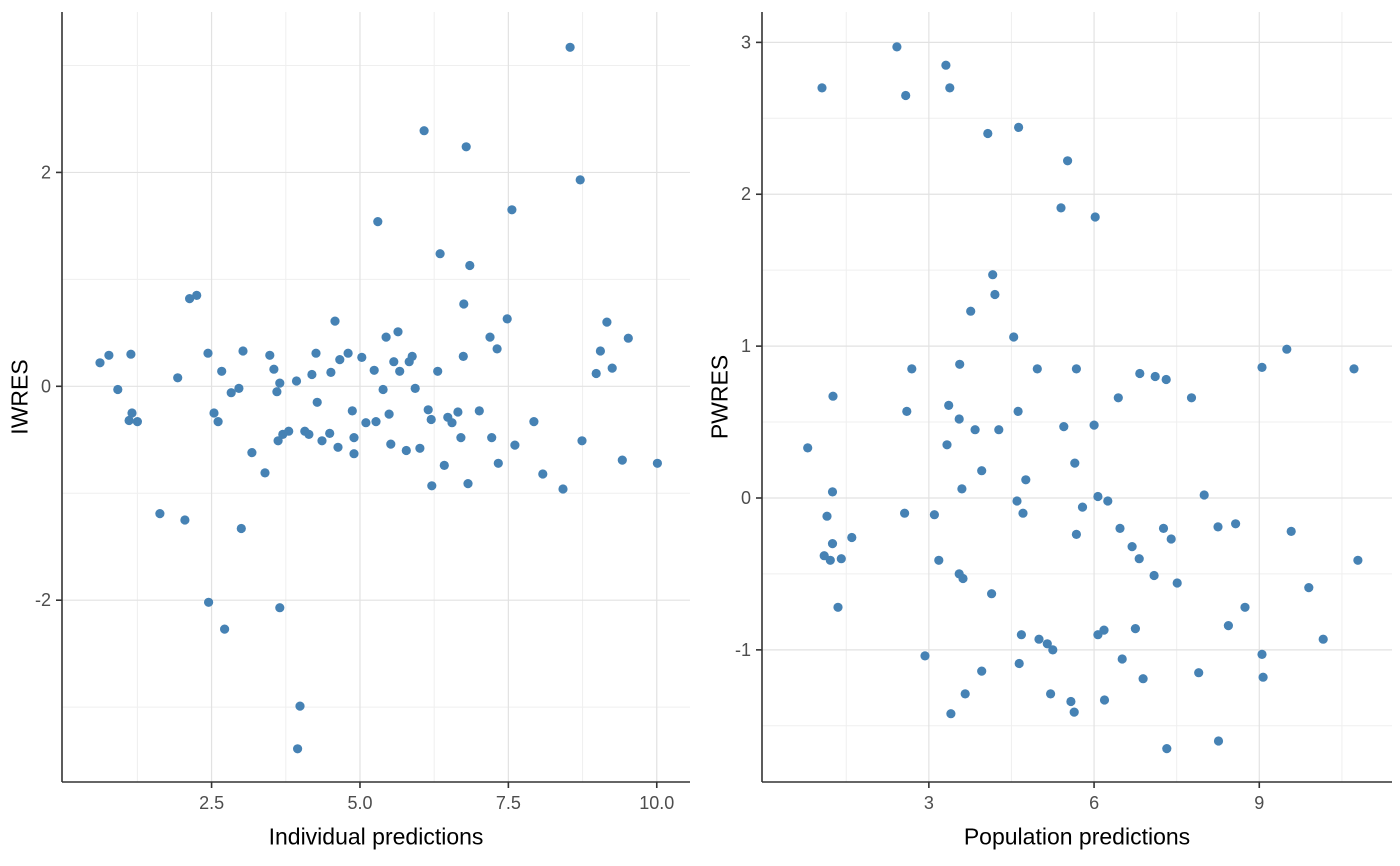 This screenshot has width=1400, height=866. I want to click on y-tick-label: 0, so click(46, 386).